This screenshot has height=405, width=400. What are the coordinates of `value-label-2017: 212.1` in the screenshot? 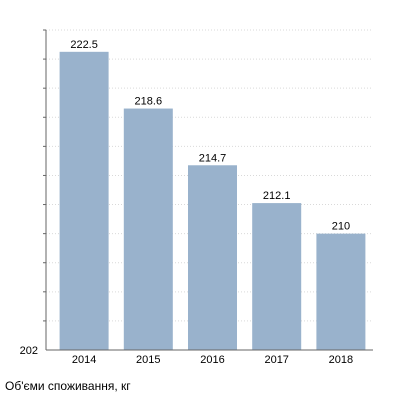 It's located at (277, 196).